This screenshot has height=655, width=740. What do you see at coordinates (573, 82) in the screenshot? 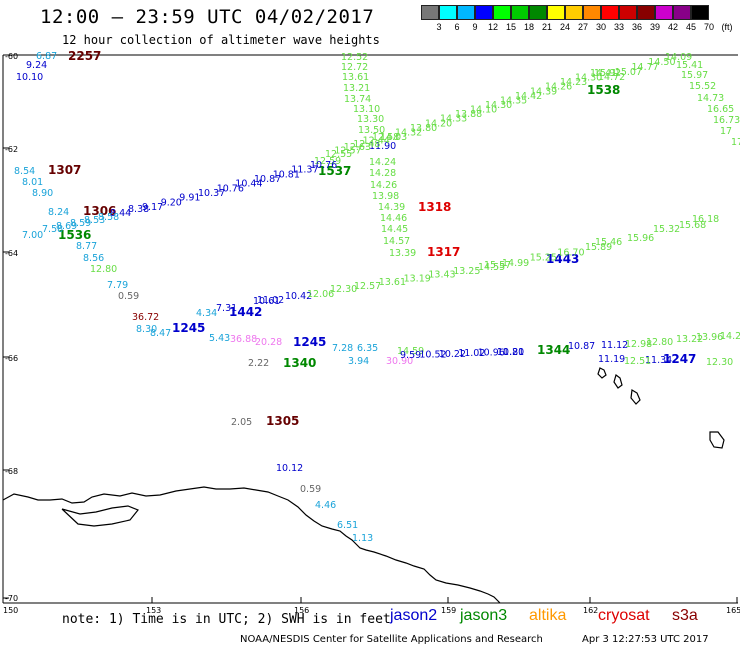
I see `swh-value: 14.23` at bounding box center [573, 82].